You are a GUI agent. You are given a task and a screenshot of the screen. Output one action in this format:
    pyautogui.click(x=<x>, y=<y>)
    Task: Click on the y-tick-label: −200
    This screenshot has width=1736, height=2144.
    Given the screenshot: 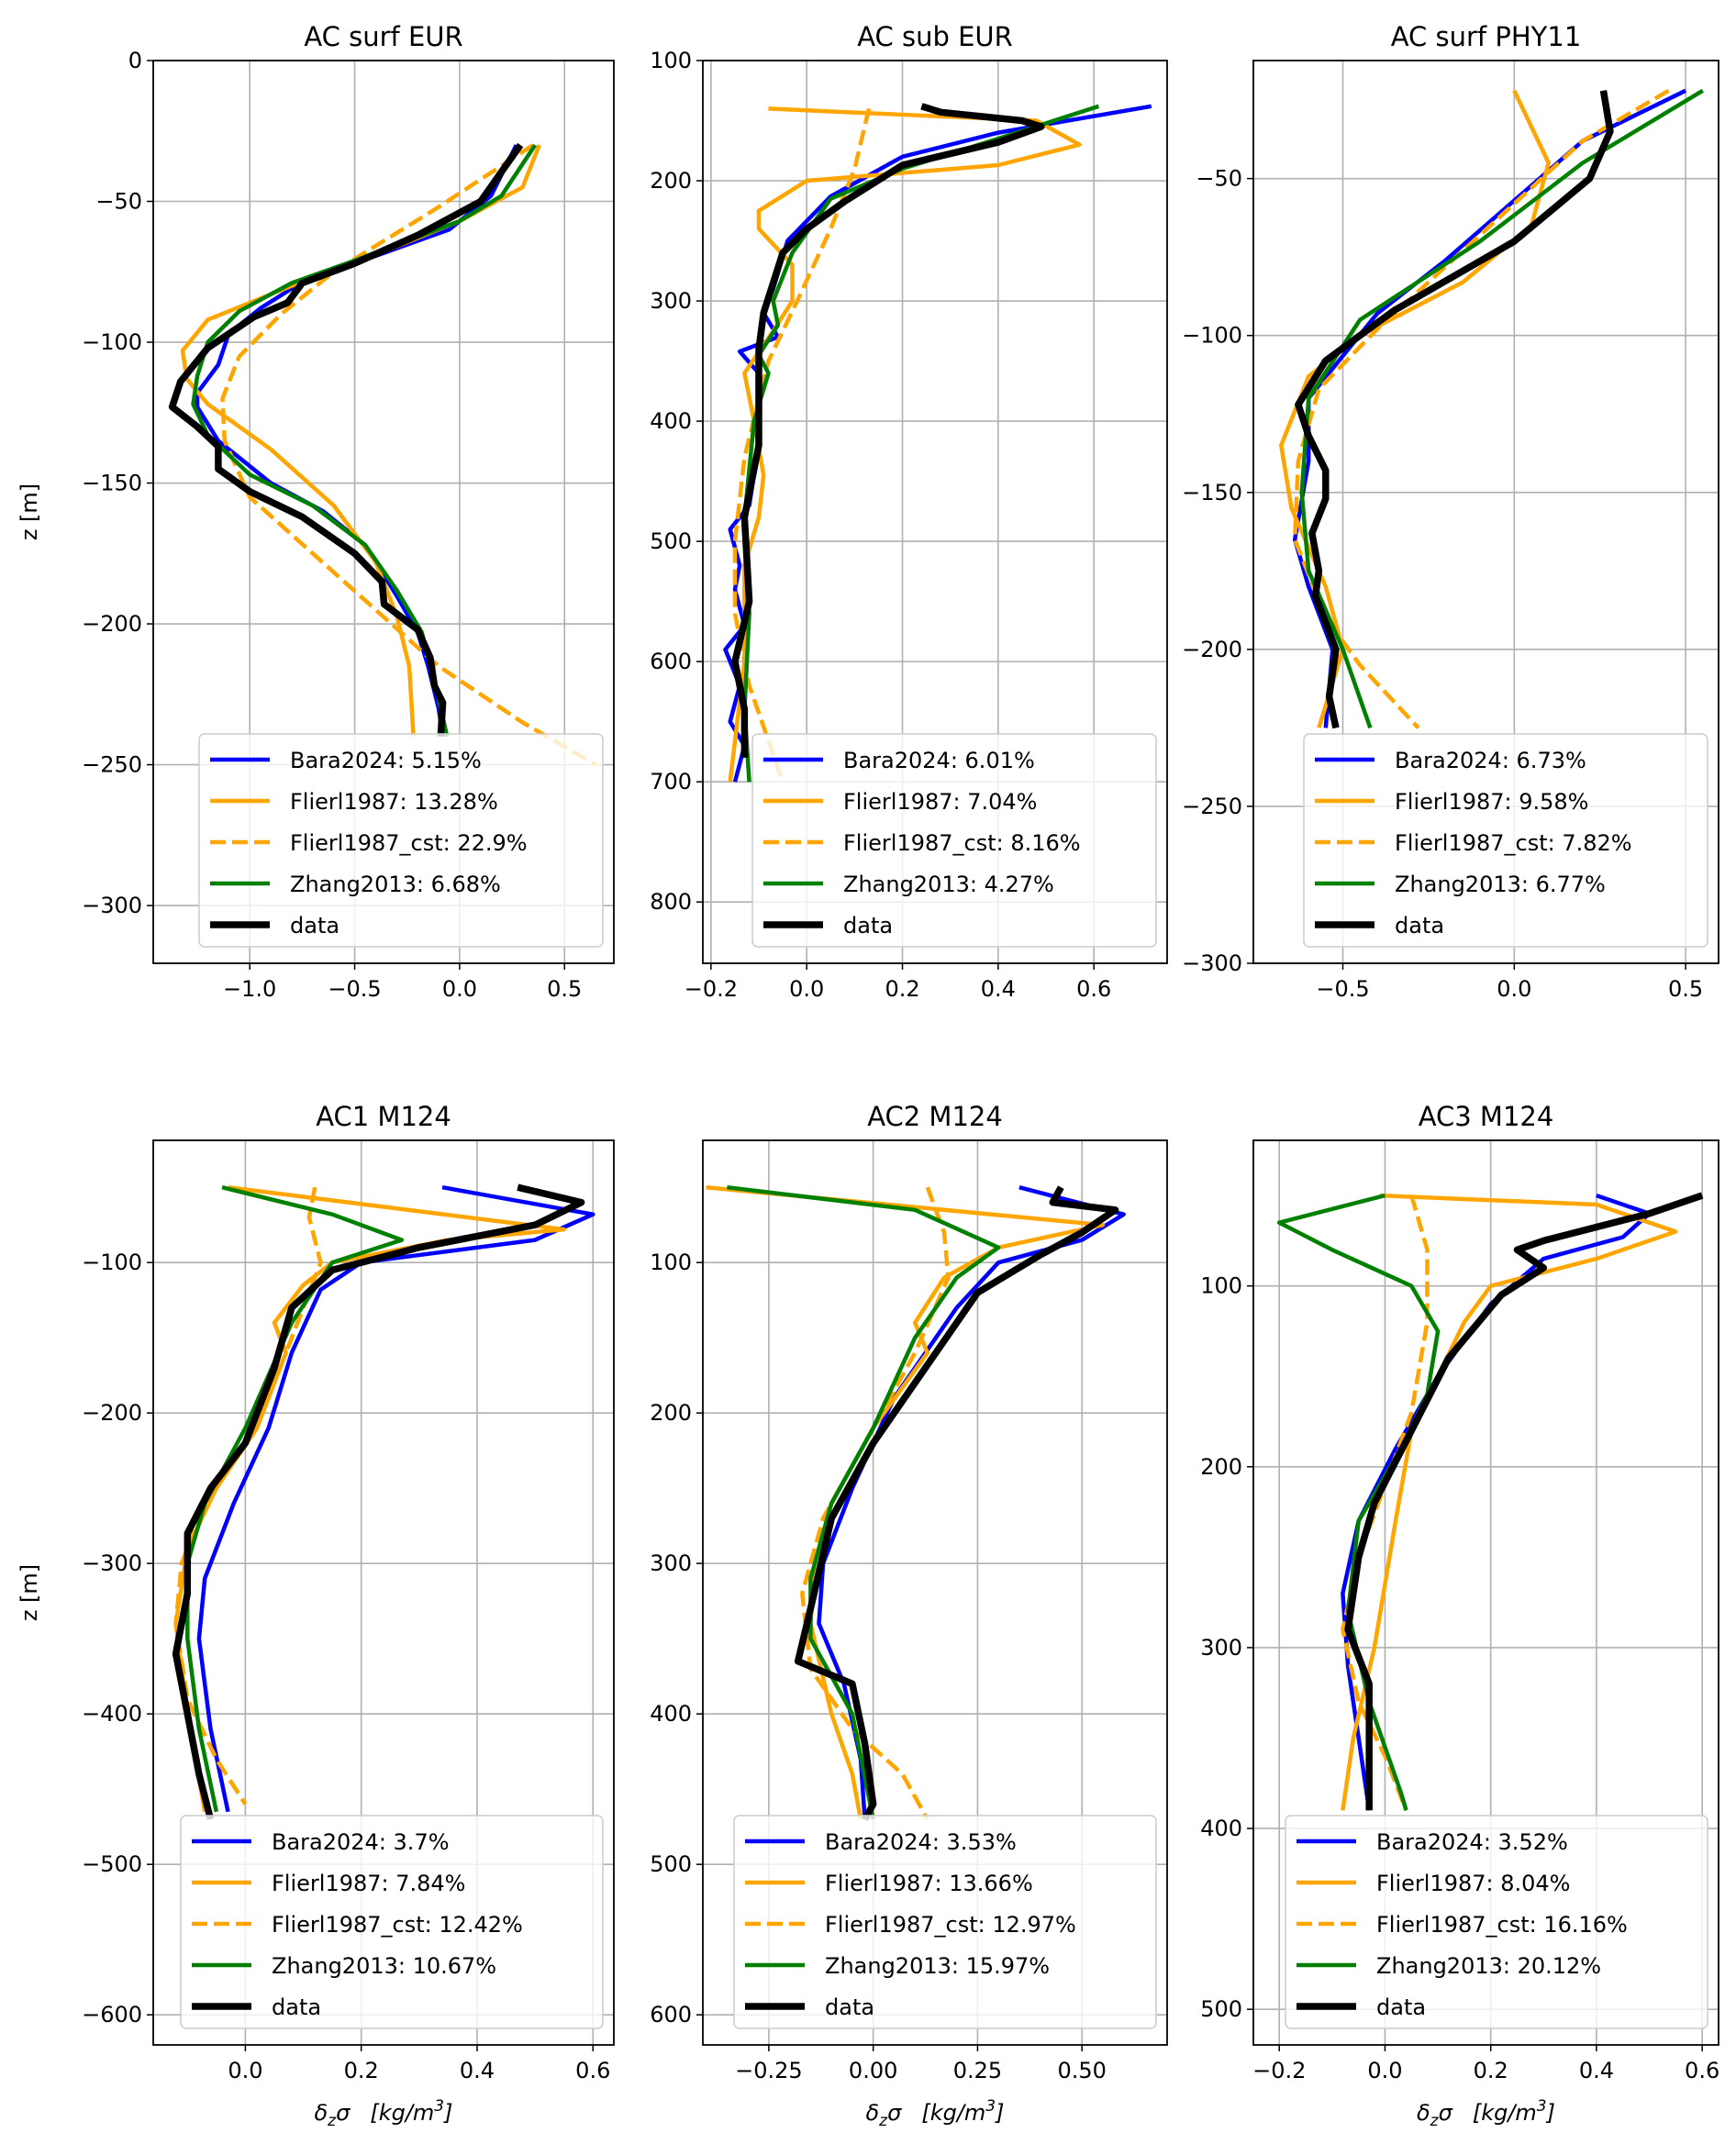 What is the action you would take?
    pyautogui.click(x=1212, y=649)
    